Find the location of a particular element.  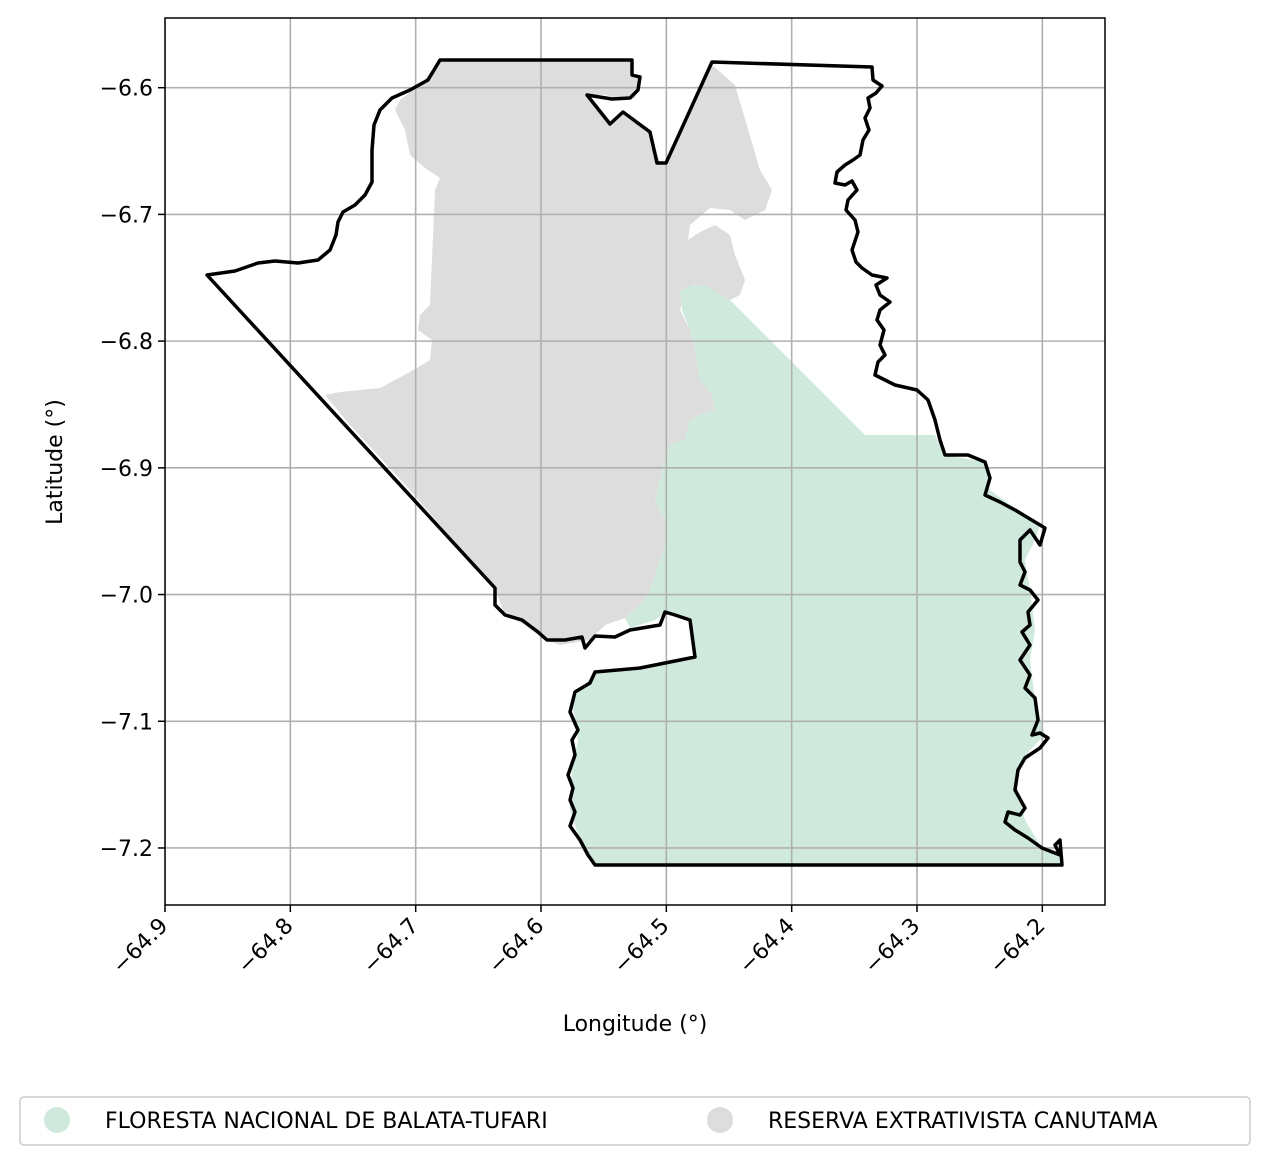

x-tick-label: −64.4 is located at coordinates (767, 946).